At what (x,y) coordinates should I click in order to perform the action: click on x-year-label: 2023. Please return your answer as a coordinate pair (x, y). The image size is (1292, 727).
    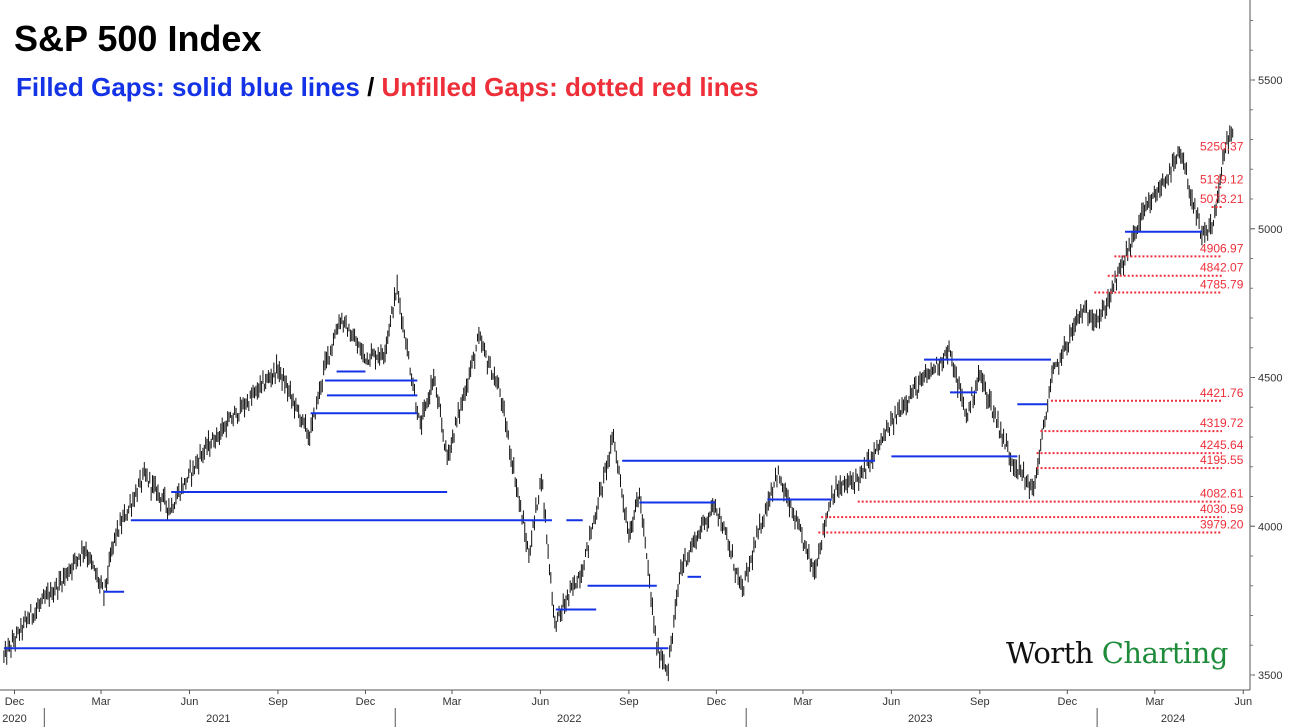
    Looking at the image, I should click on (920, 719).